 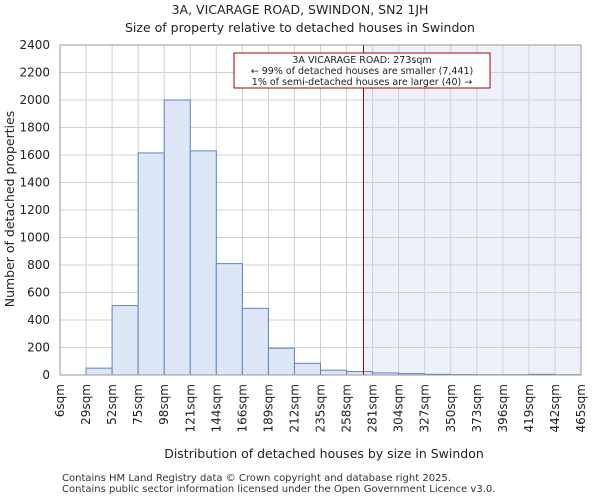 What do you see at coordinates (503, 408) in the screenshot?
I see `x-tick-label: 396sqm` at bounding box center [503, 408].